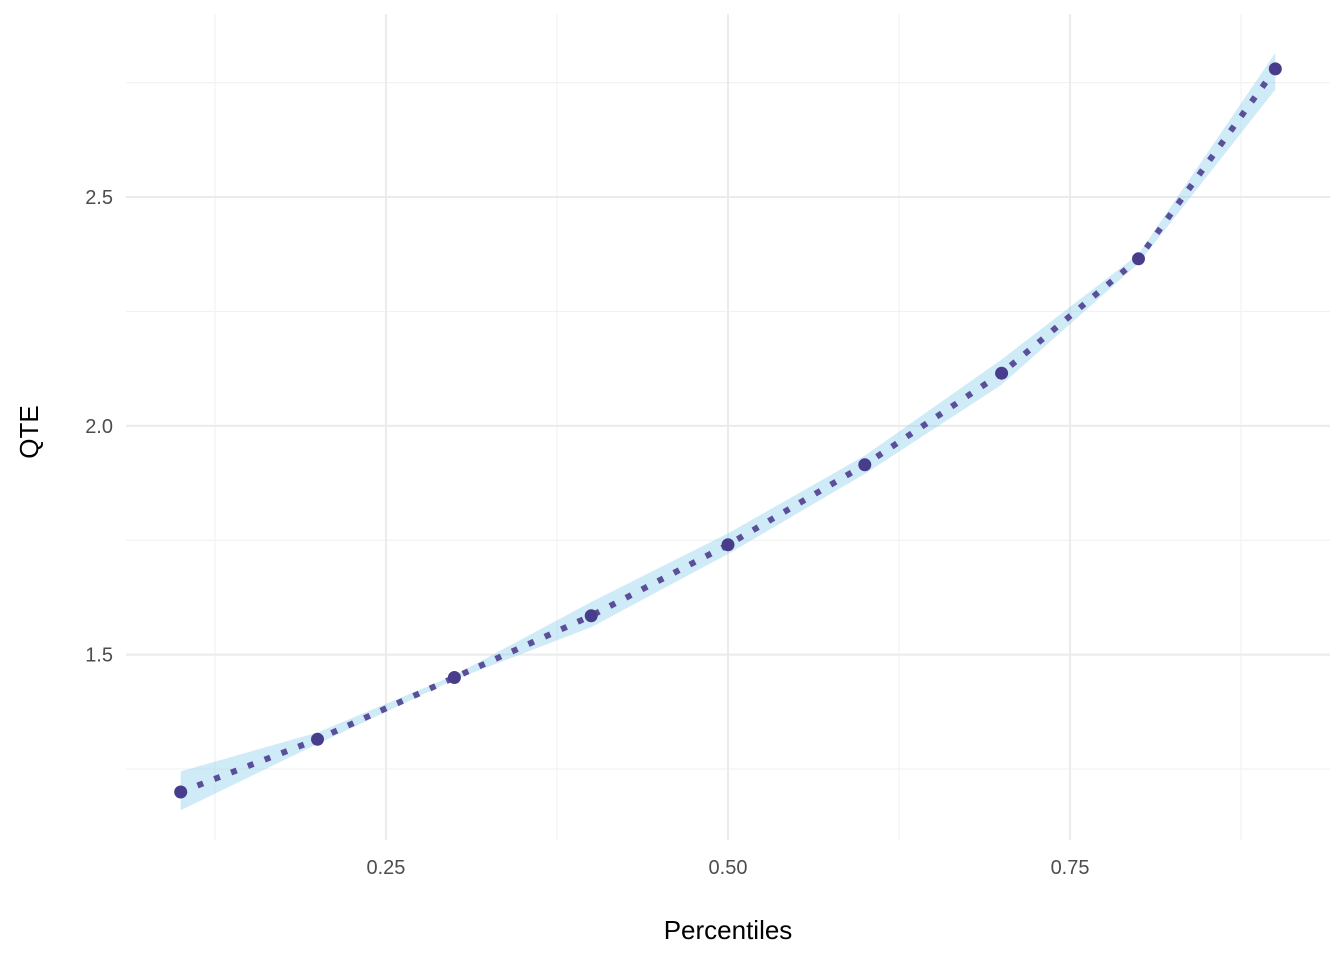 This screenshot has height=960, width=1344. I want to click on x-tick-label: 0.50, so click(728, 868).